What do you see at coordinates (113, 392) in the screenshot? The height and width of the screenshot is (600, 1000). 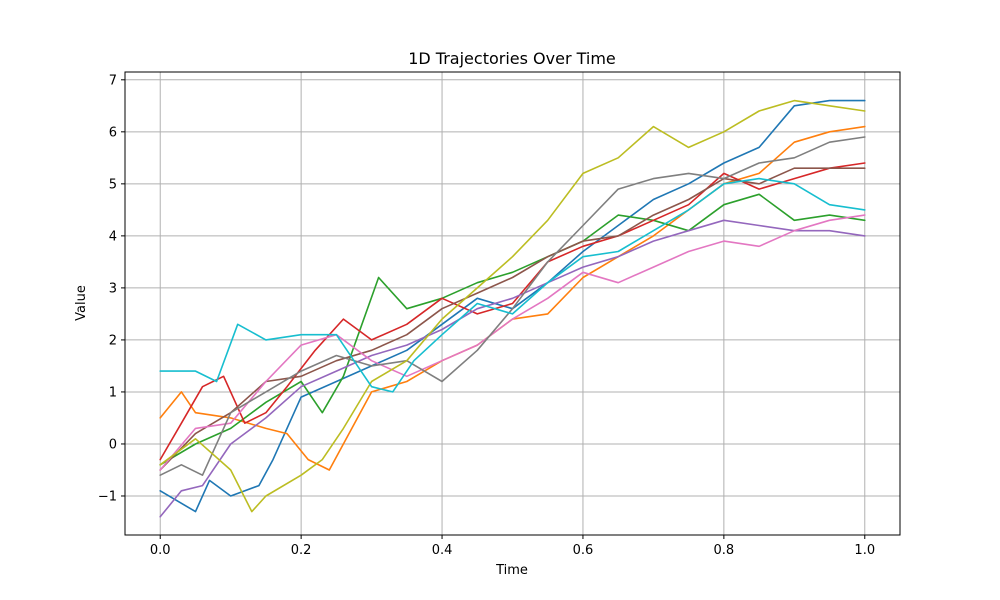 I see `y-tick-label: 1` at bounding box center [113, 392].